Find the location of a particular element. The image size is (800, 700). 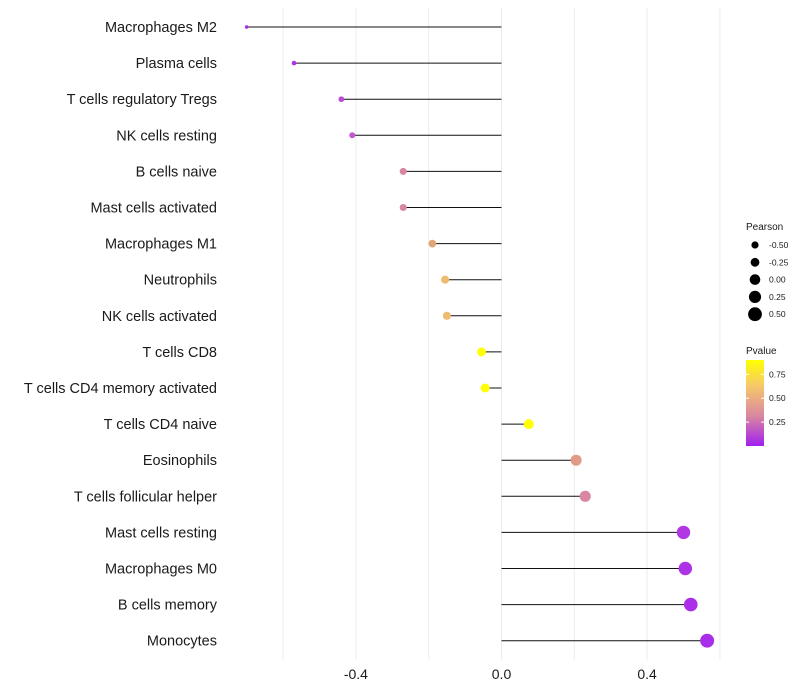

category-label: Plasma cells is located at coordinates (176, 64).